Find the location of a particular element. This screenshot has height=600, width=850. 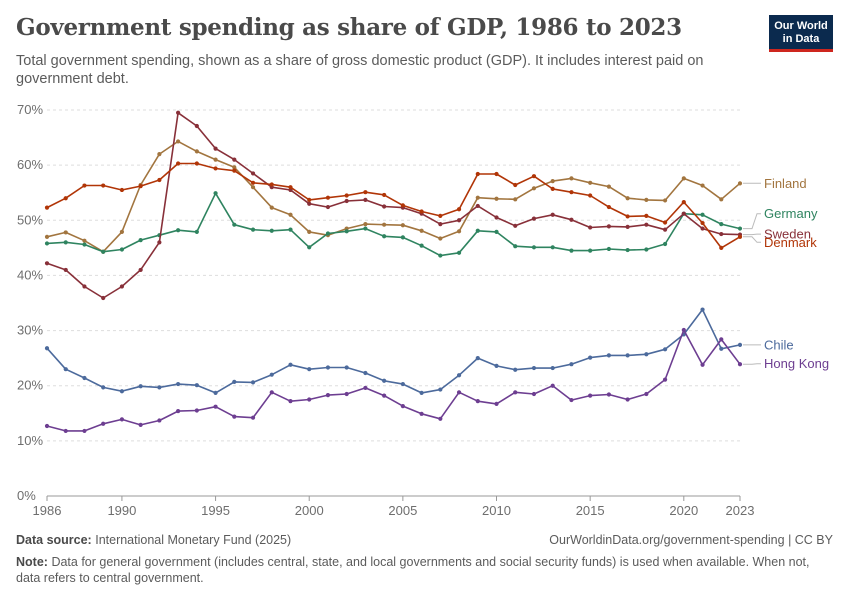

series-label-denmark: Denmark is located at coordinates (790, 242).